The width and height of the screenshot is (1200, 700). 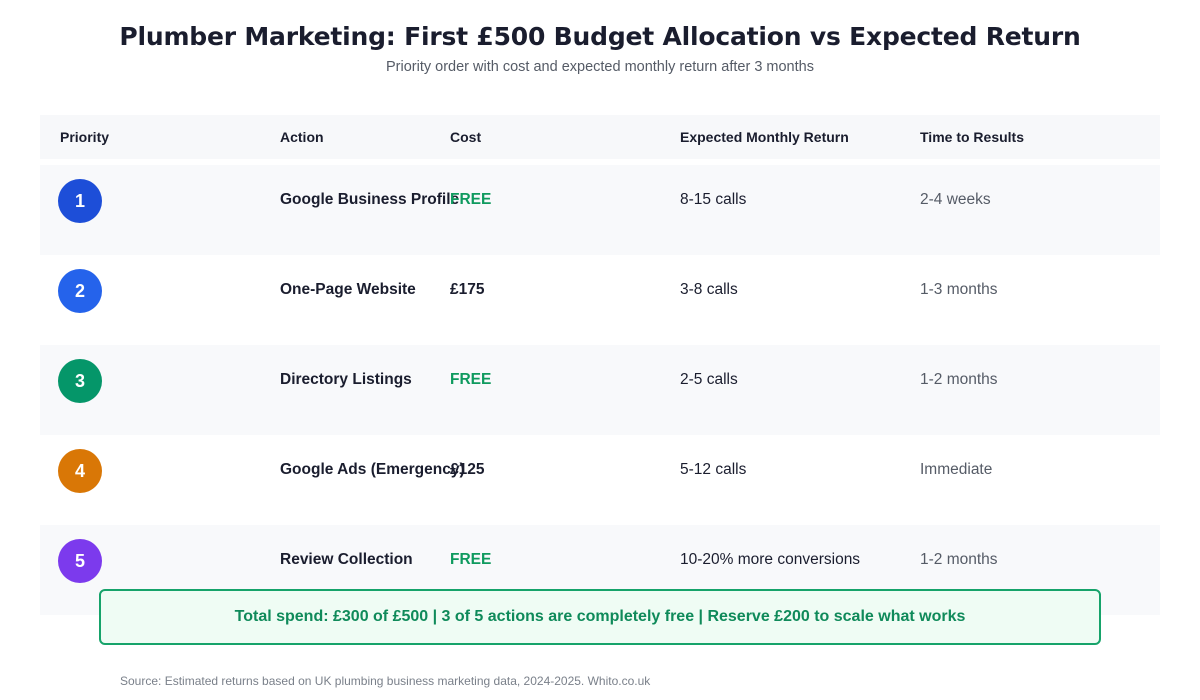 What do you see at coordinates (370, 199) in the screenshot?
I see `action-cell: Google Business Profile` at bounding box center [370, 199].